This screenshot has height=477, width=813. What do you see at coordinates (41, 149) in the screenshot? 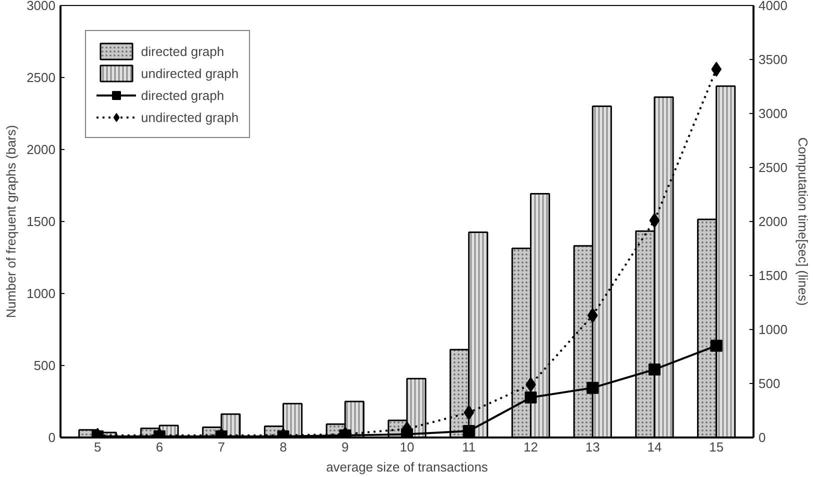
I see `y-tick-label: 2000` at bounding box center [41, 149].